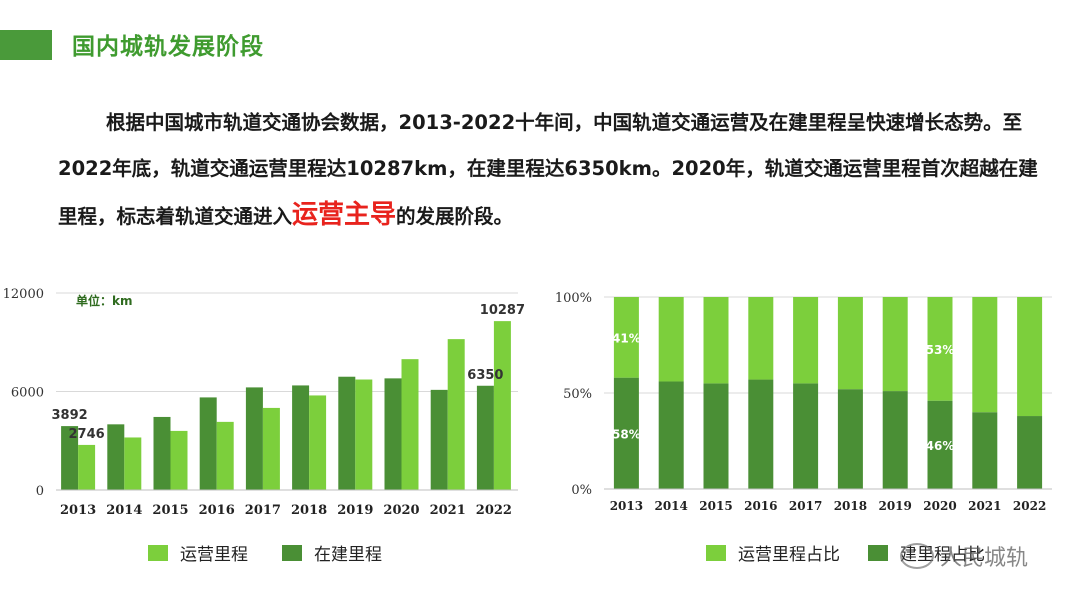  I want to click on data-label: 41%, so click(626, 338).